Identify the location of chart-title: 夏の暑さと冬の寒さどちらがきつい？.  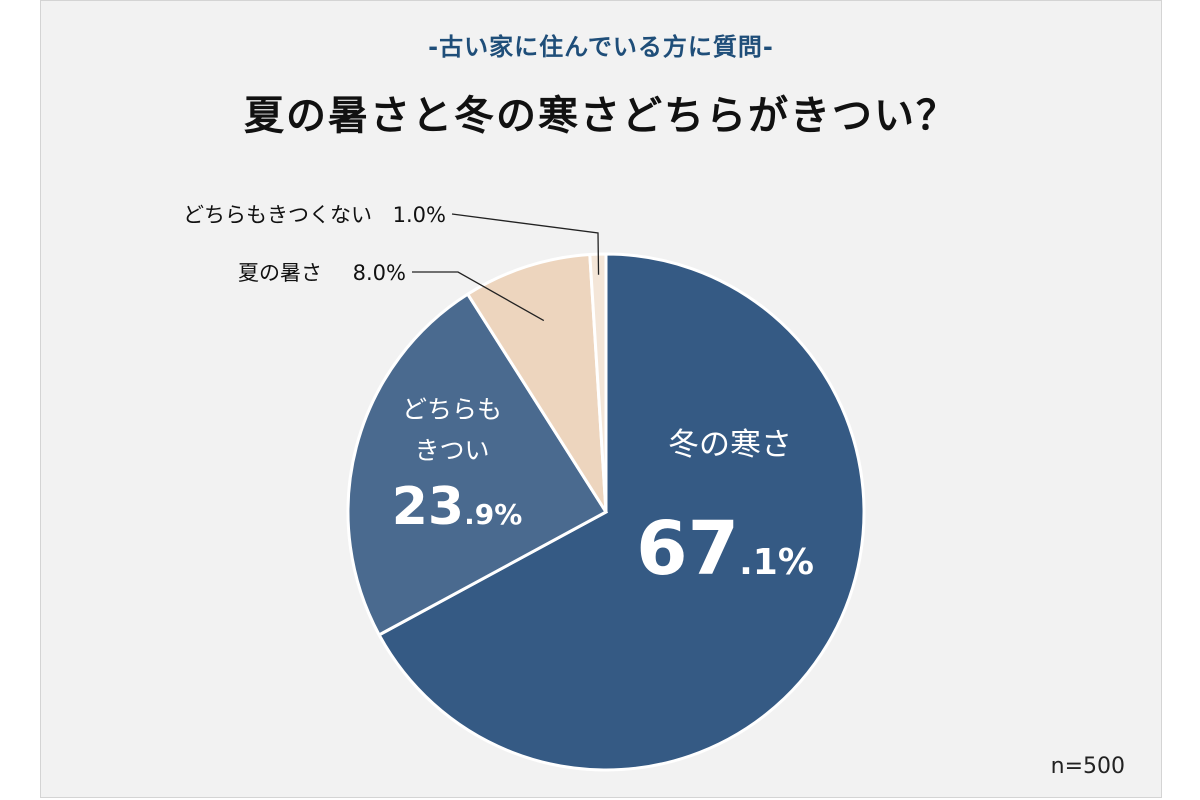
(601, 116).